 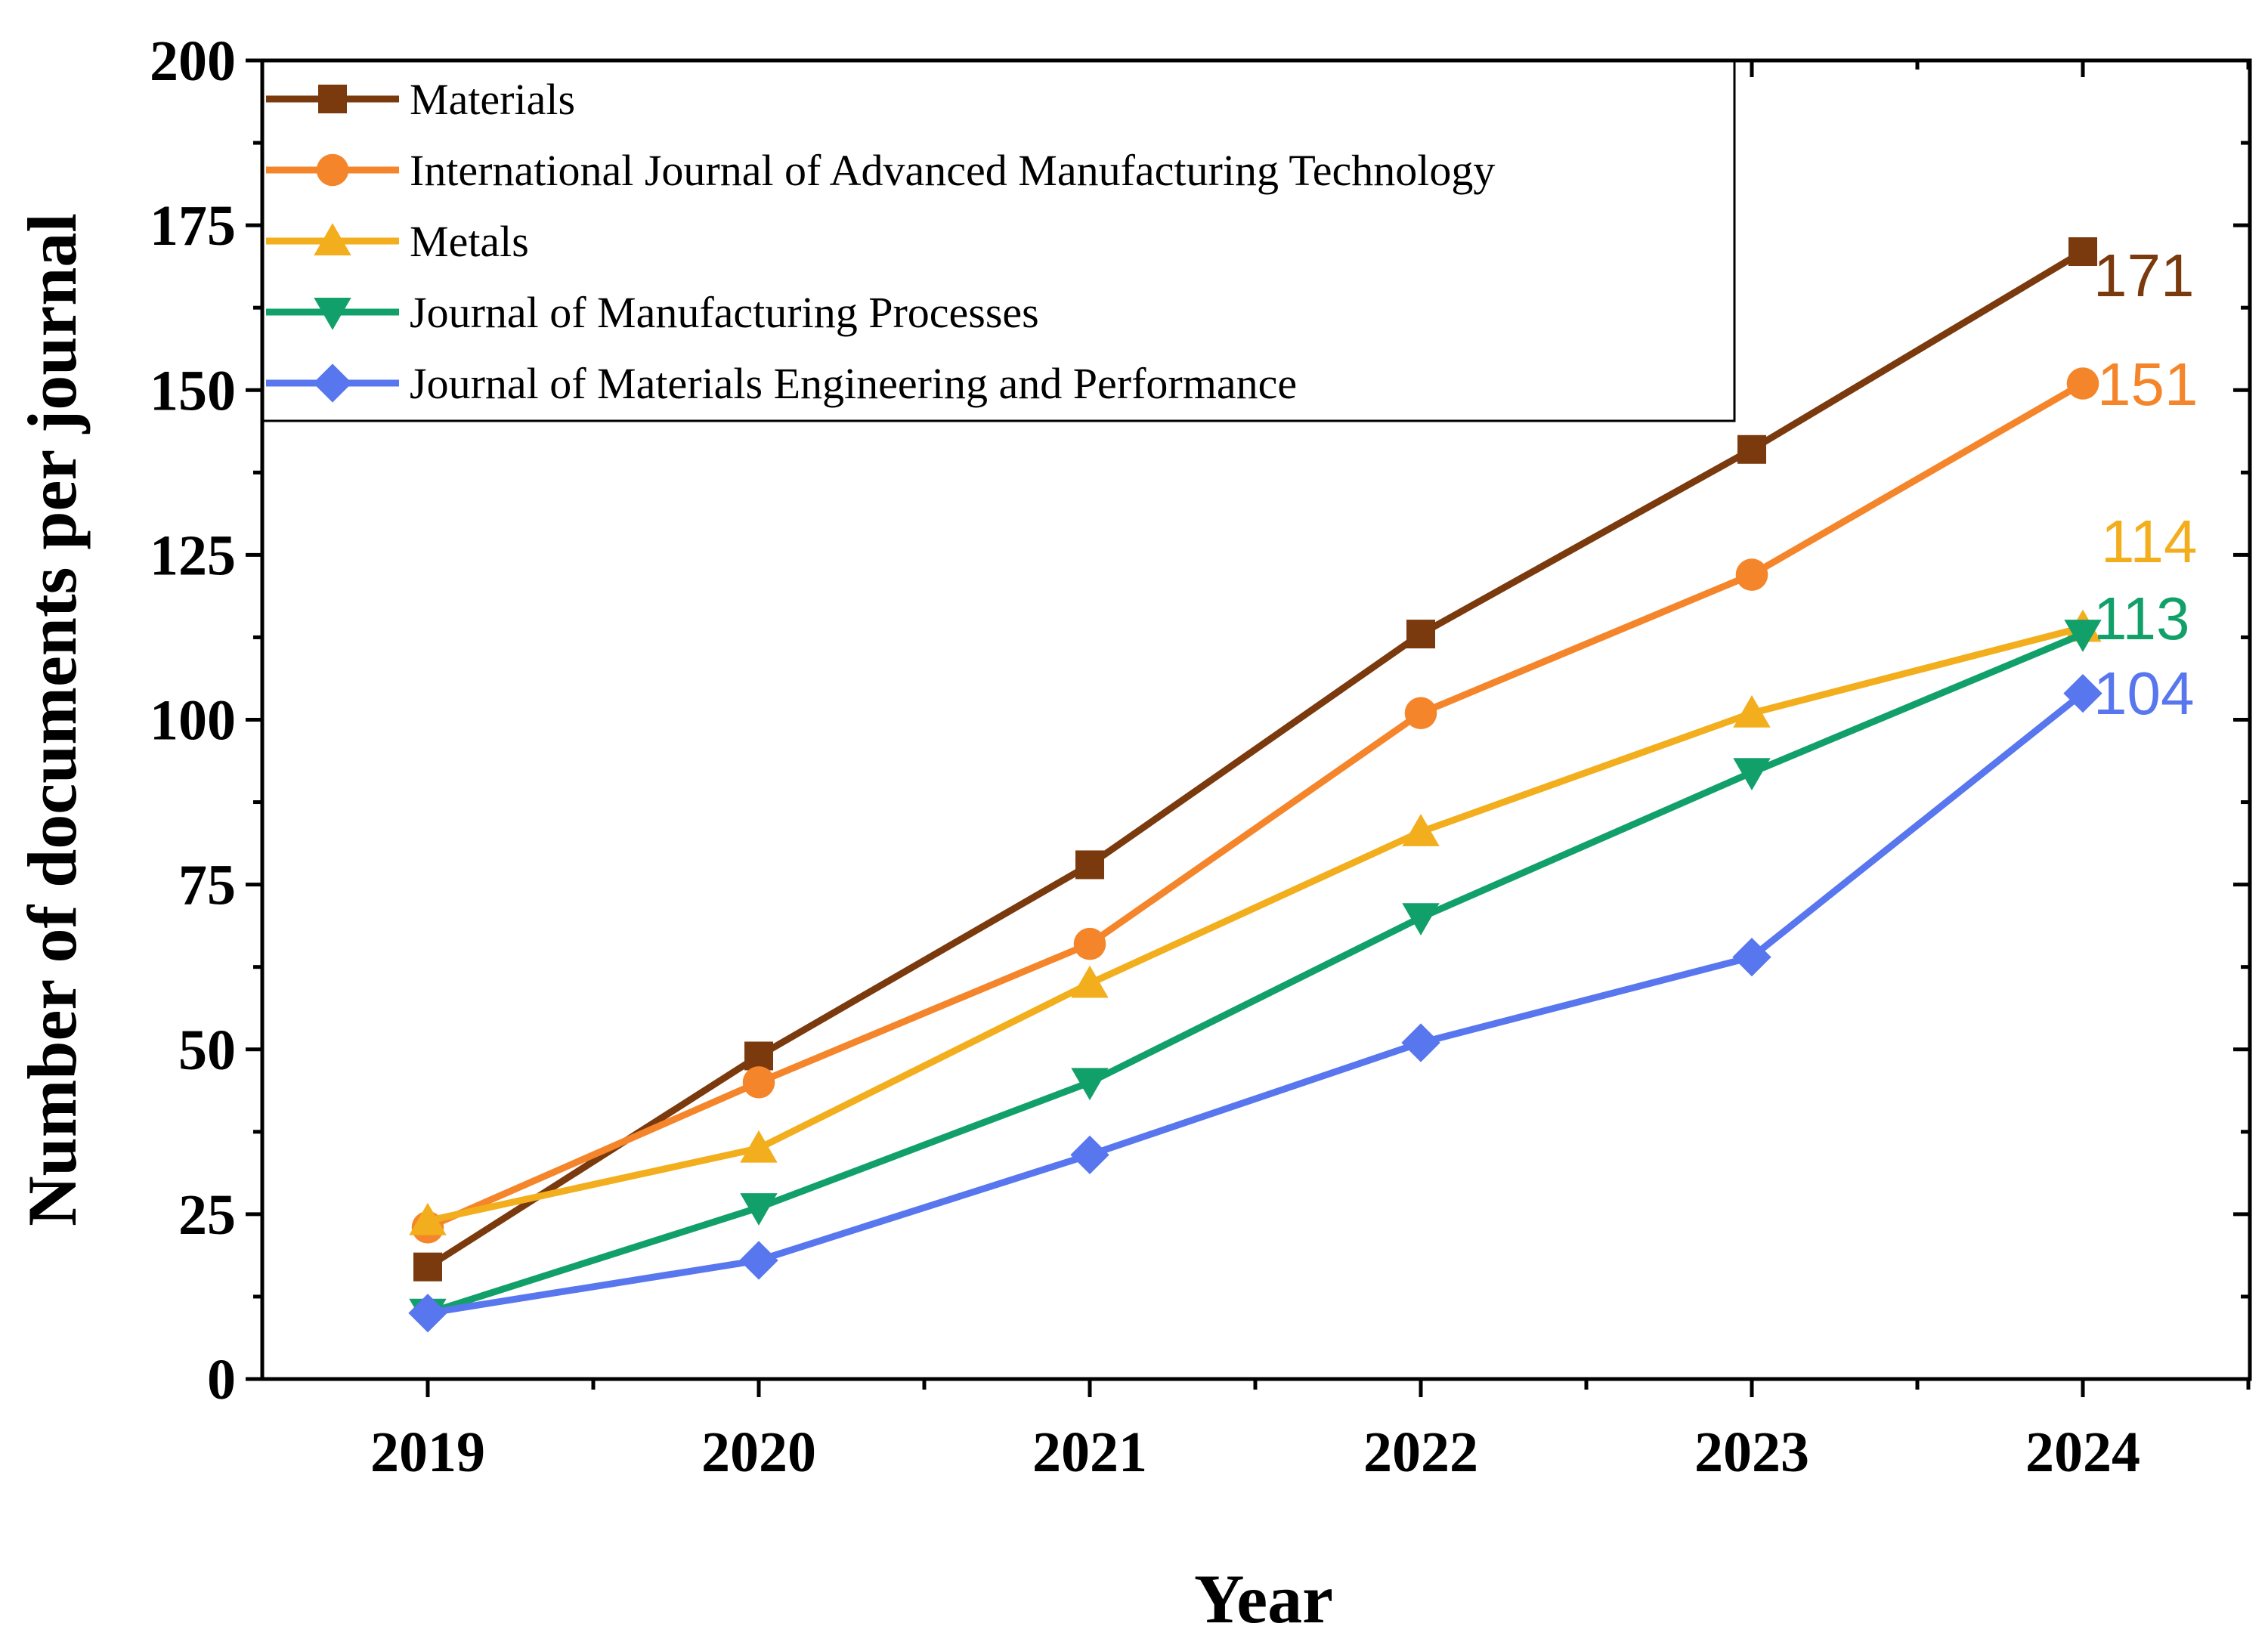 What do you see at coordinates (427, 1452) in the screenshot?
I see `x-tick-label: 2019` at bounding box center [427, 1452].